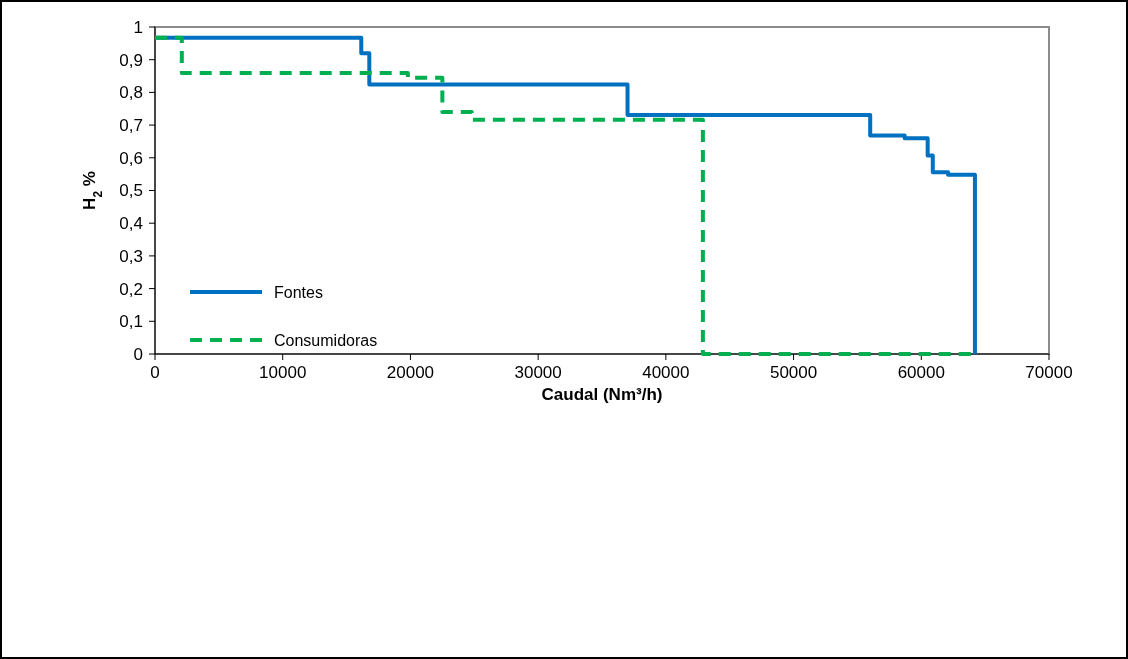 The height and width of the screenshot is (659, 1128). What do you see at coordinates (131, 322) in the screenshot?
I see `y-tick-label: 0,1` at bounding box center [131, 322].